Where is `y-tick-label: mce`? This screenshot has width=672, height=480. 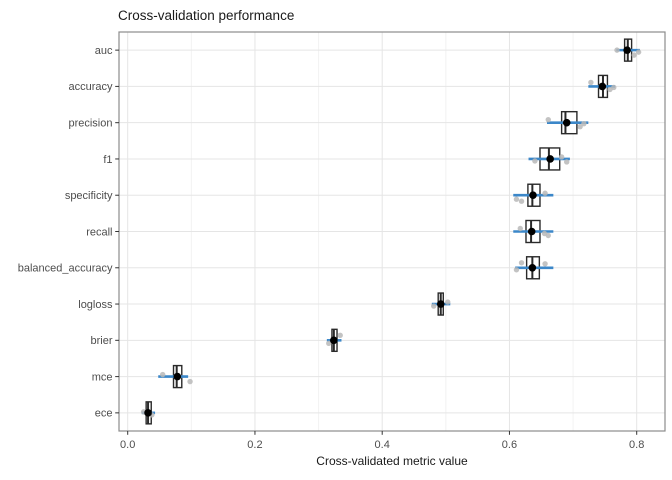
y-tick-label: mce is located at coordinates (102, 377).